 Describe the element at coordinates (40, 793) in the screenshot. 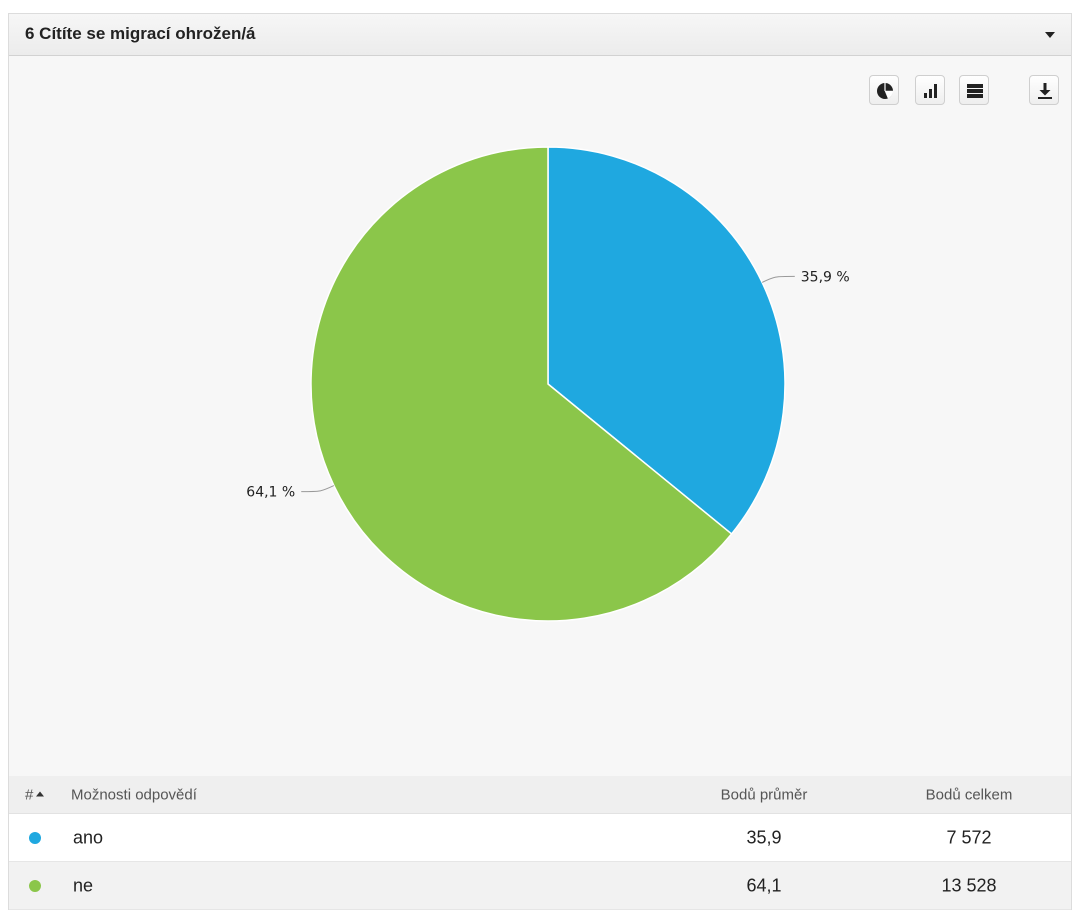

I see `sort-asc-icon` at that location.